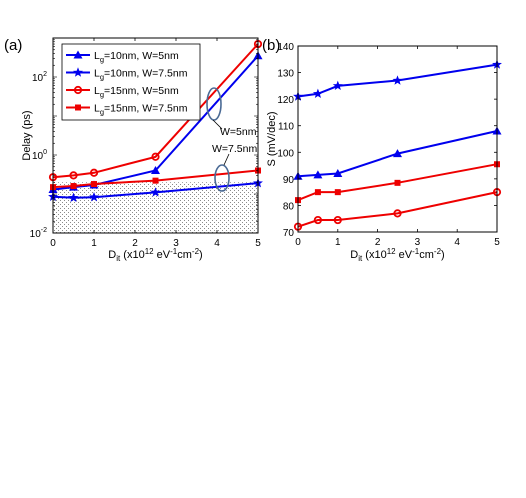 The image size is (526, 498). I want to click on swing-plot-frame, so click(397, 139).